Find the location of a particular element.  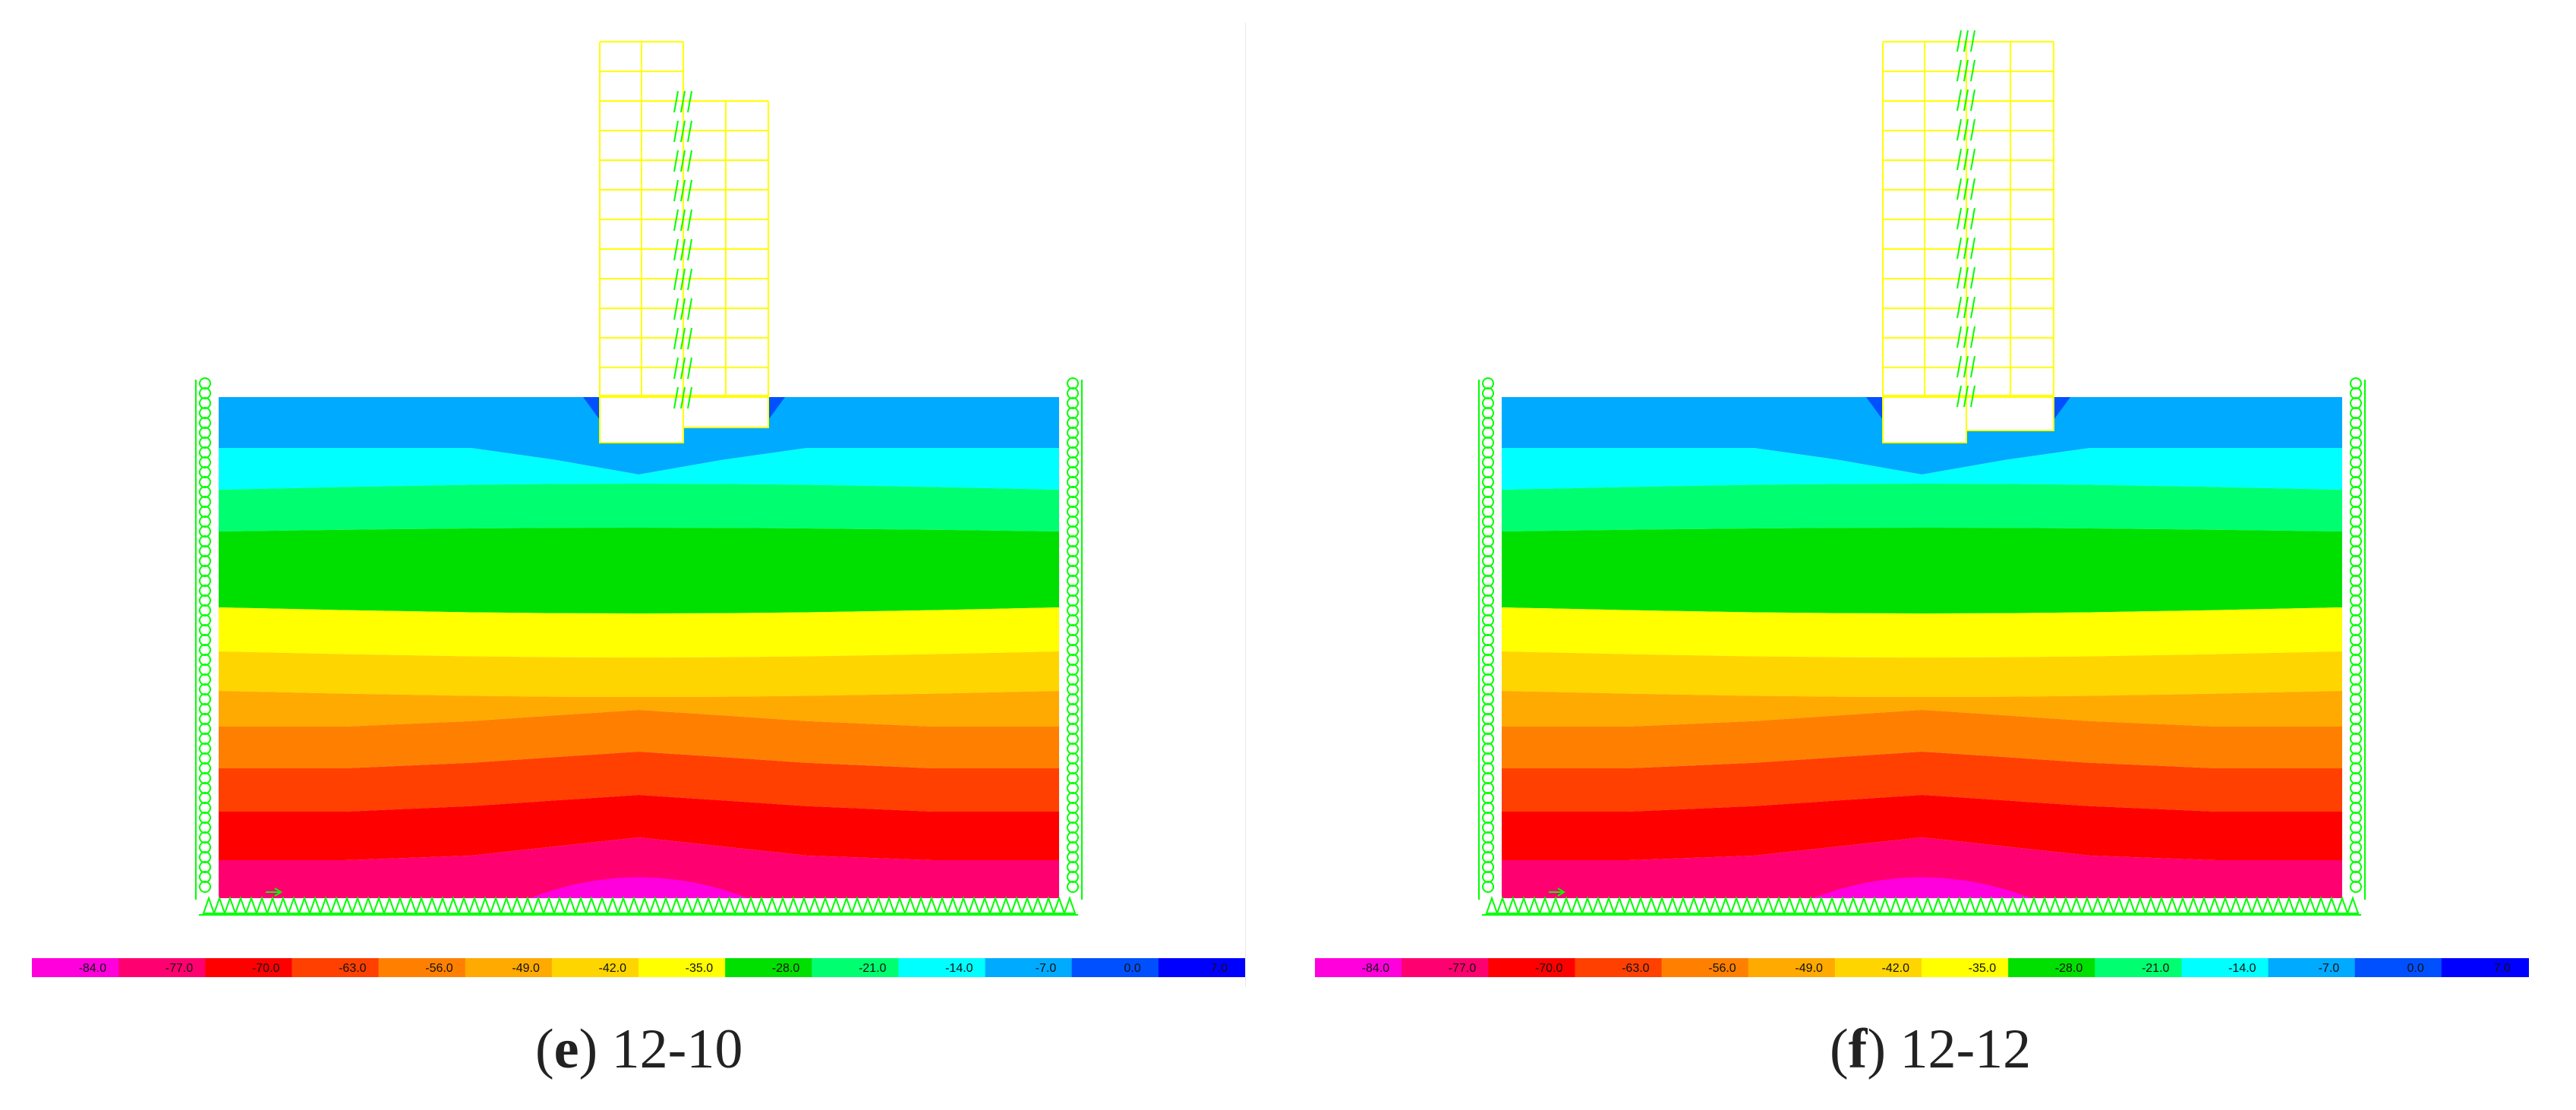

legend-label: -35.0 is located at coordinates (700, 969).